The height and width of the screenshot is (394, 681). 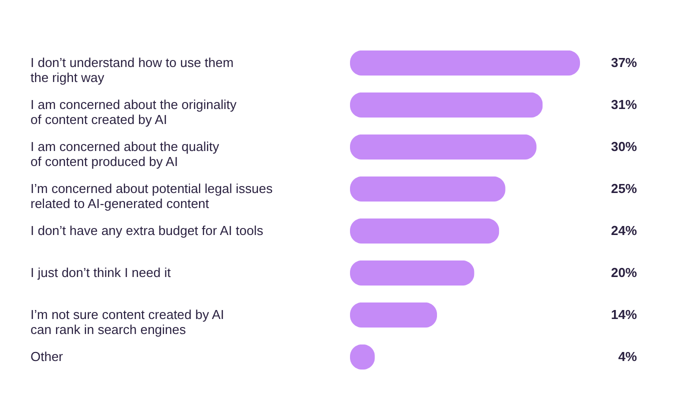 I want to click on y-tick-label: I’m concerned about potential legal issues related to AI-generated content, so click(x=152, y=196).